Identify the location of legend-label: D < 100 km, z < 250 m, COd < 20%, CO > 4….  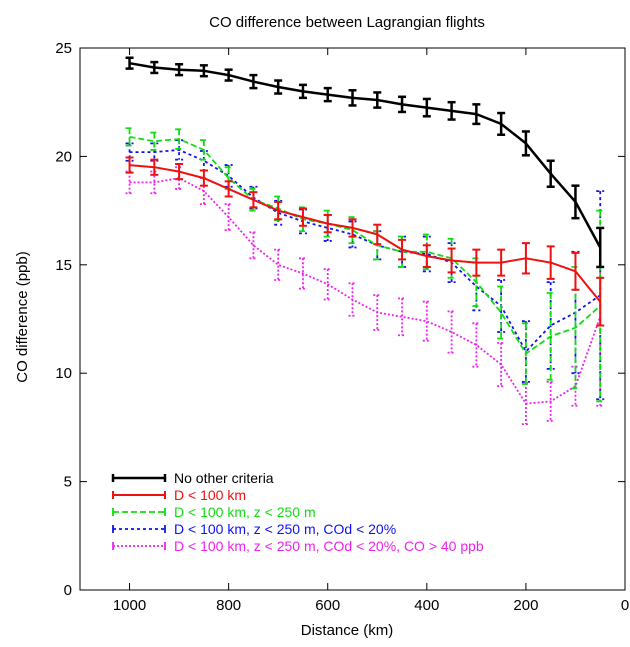
(329, 546).